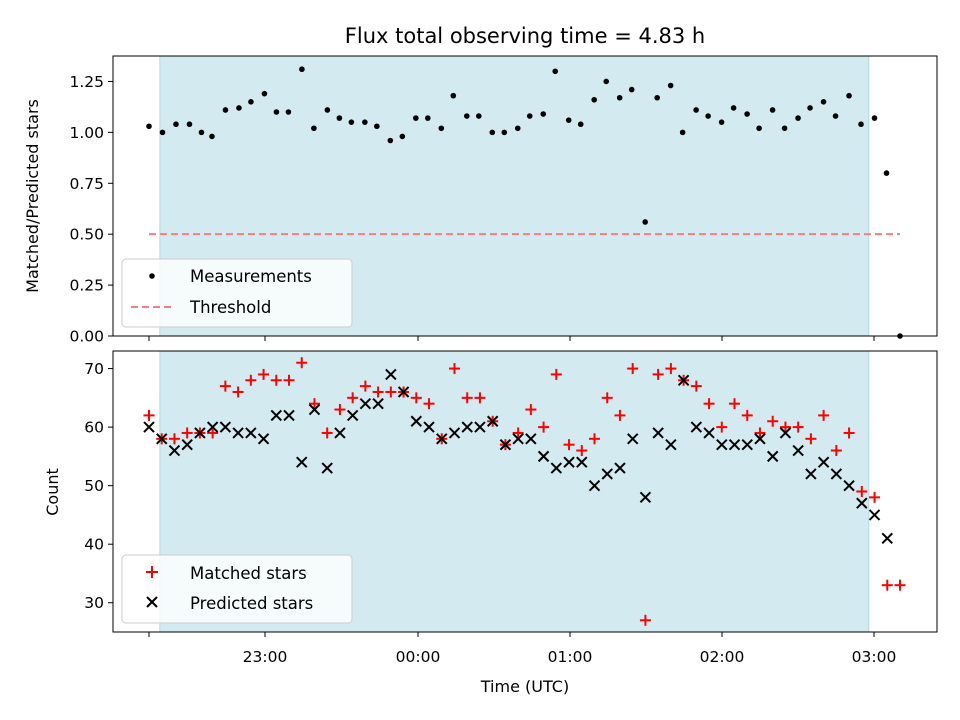 This screenshot has width=960, height=720. I want to click on legend-matched-marker, so click(152, 572).